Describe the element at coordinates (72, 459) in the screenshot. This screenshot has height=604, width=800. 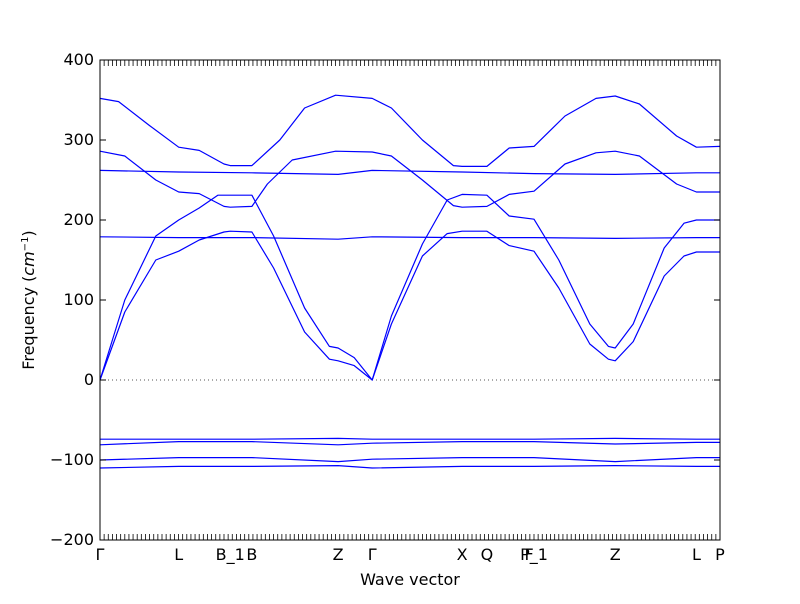
I see `y-tick-label: −100` at that location.